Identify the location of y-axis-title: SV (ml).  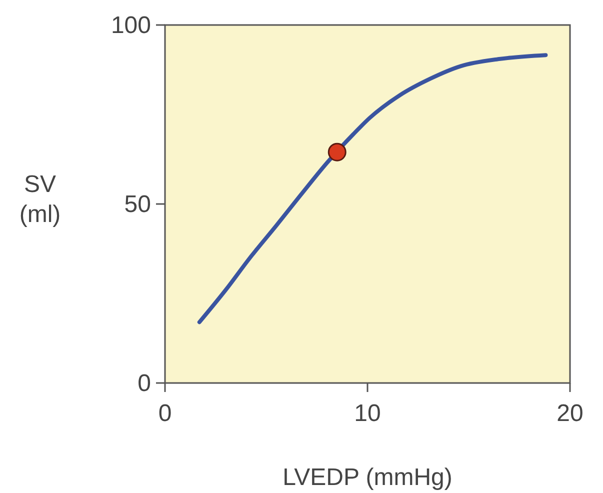
(40, 199).